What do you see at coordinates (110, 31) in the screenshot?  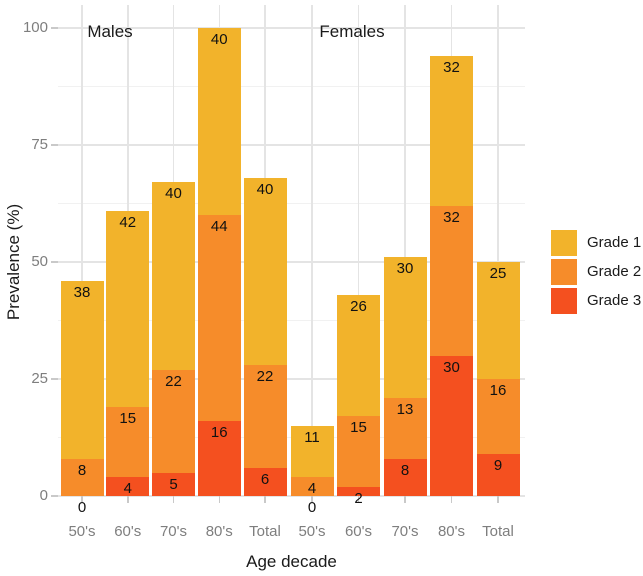 I see `group-title-males: Males` at bounding box center [110, 31].